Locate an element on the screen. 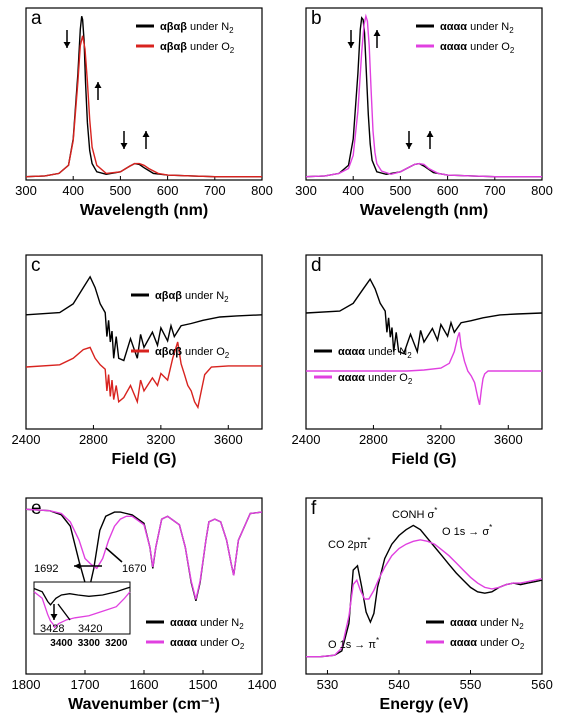 This screenshot has height=725, width=563. inset-line-o2 is located at coordinates (82, 610).